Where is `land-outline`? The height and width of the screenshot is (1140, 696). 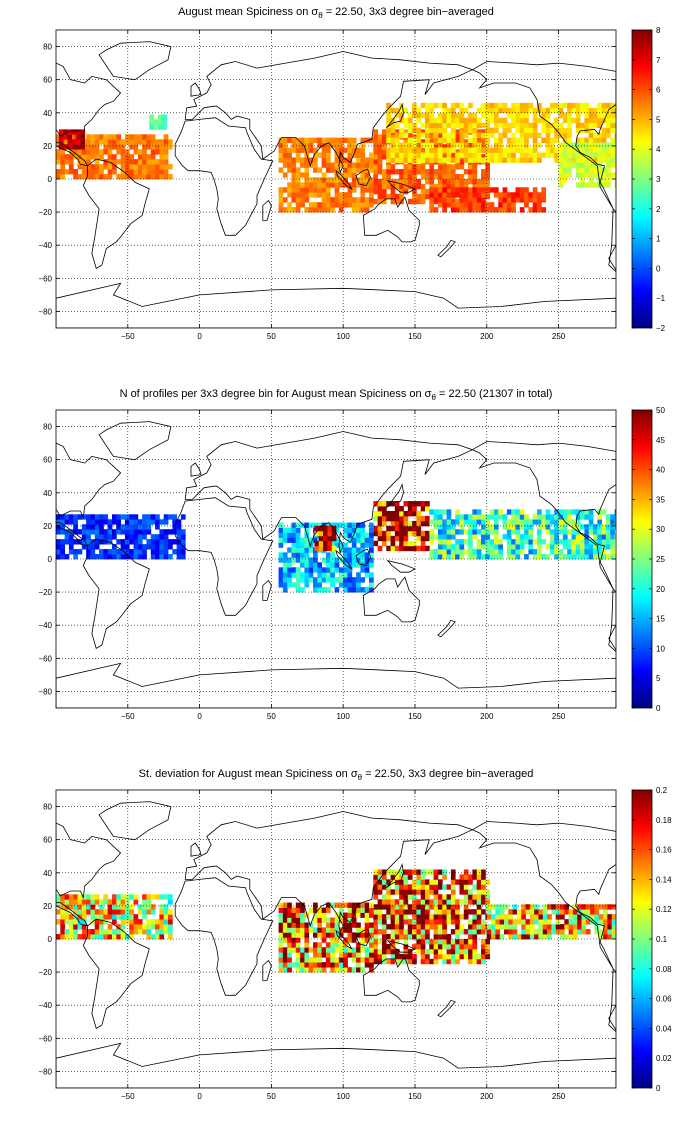 land-outline is located at coordinates (344, 940).